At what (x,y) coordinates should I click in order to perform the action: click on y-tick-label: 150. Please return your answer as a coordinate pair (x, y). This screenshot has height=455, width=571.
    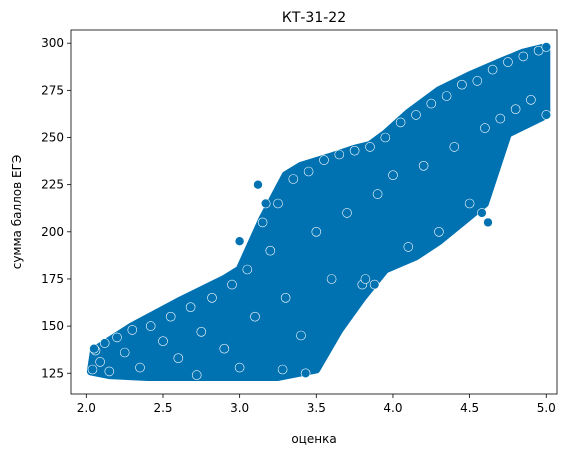
    Looking at the image, I should click on (52, 326).